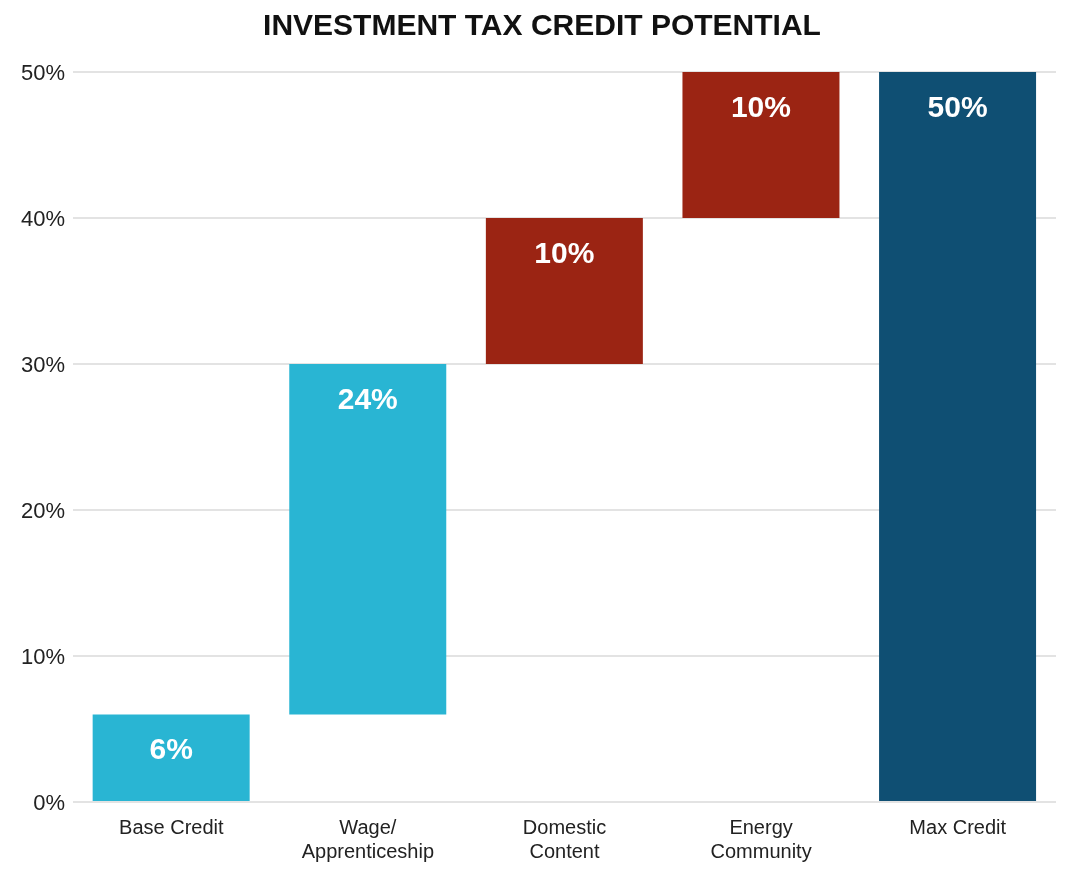 The height and width of the screenshot is (893, 1084). Describe the element at coordinates (171, 827) in the screenshot. I see `x-tick-label: Base Credit` at that location.